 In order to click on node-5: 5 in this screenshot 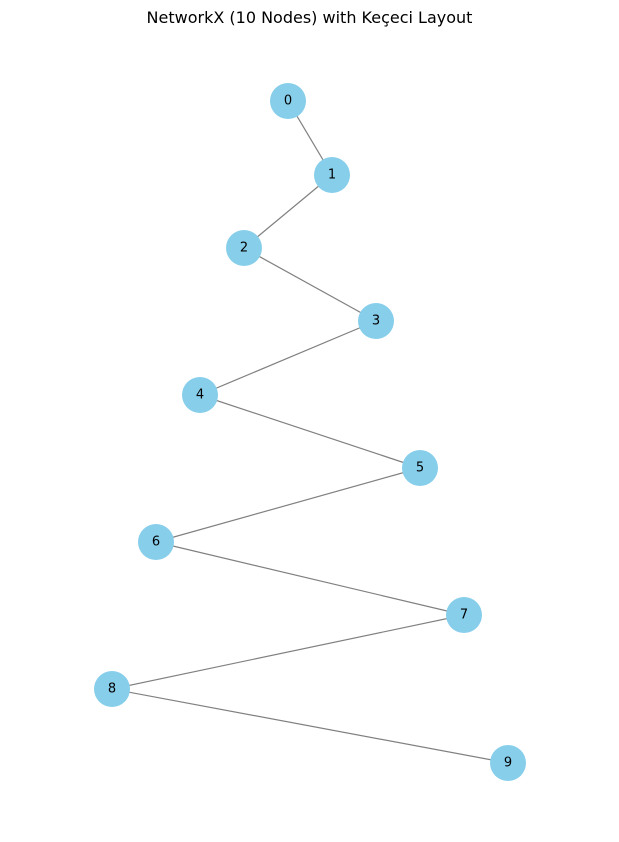, I will do `click(420, 468)`.